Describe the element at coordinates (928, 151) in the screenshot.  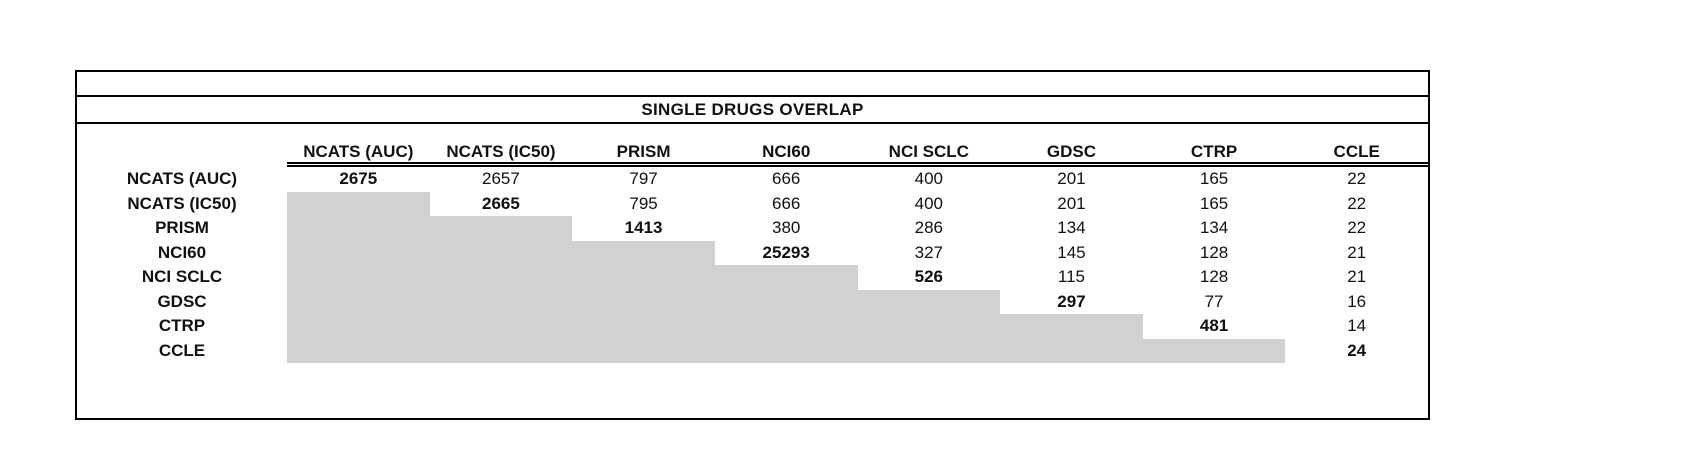
I see `column-header: NCI SCLC` at that location.